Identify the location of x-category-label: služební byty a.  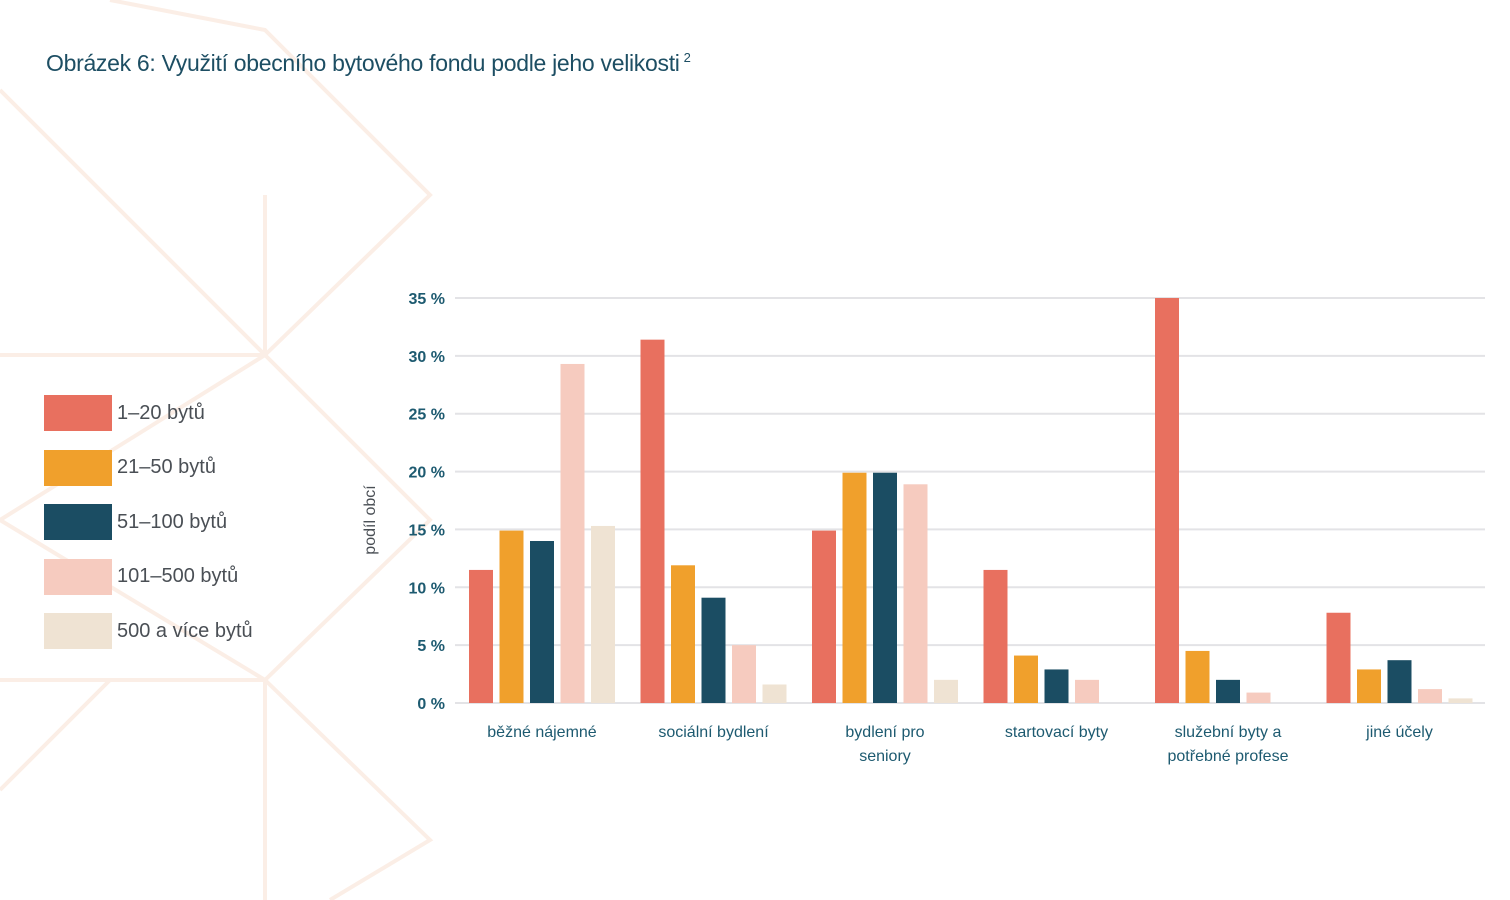
(1228, 732).